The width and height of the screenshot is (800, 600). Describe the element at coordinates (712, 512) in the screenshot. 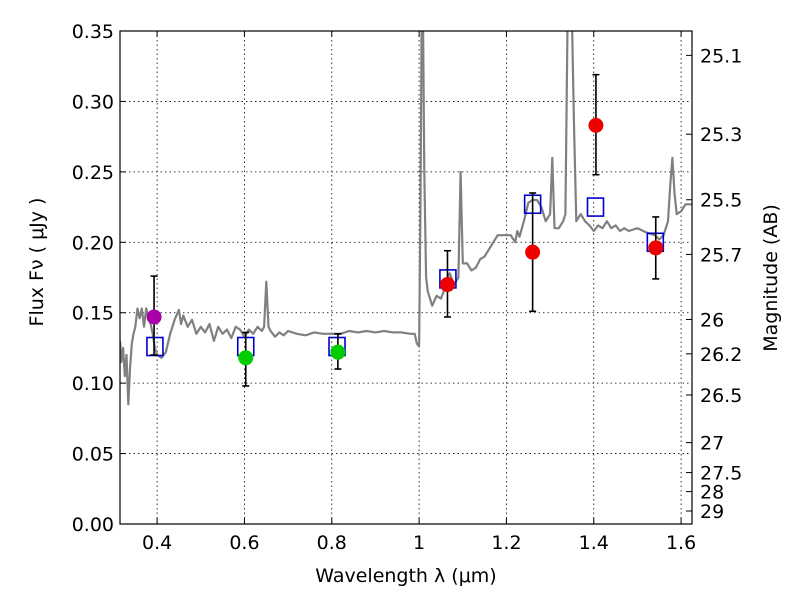

I see `right-tick-label: 29` at that location.